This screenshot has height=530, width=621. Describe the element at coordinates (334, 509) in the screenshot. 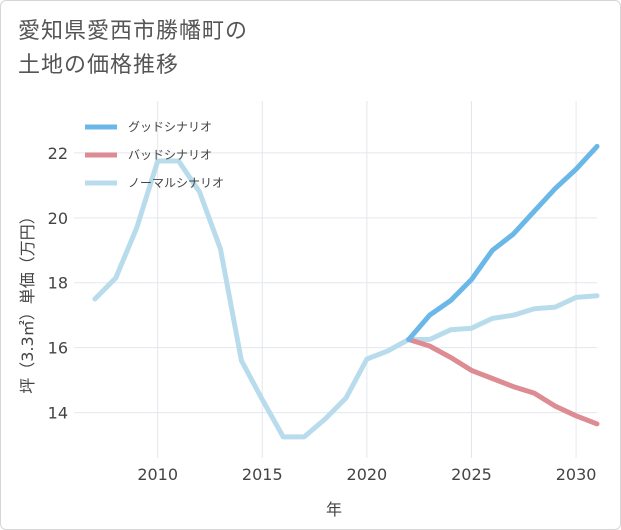

I see `x-axis-label: 年` at that location.